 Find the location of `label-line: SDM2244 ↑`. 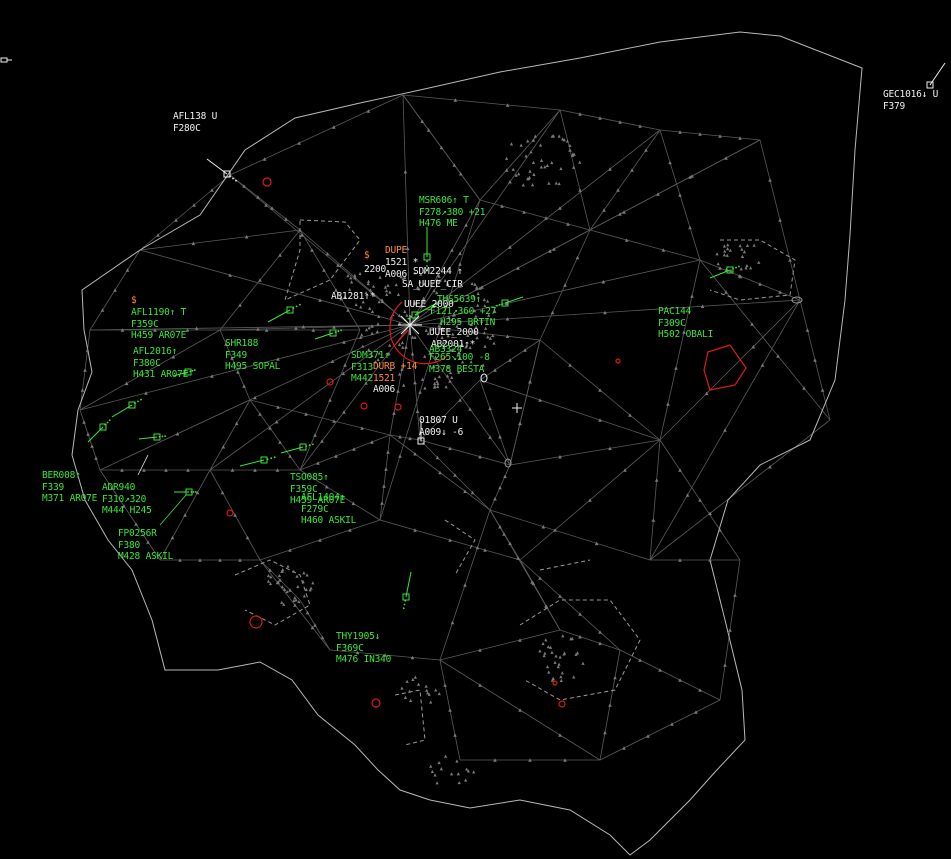

label-line: SDM2244 ↑ is located at coordinates (438, 271).